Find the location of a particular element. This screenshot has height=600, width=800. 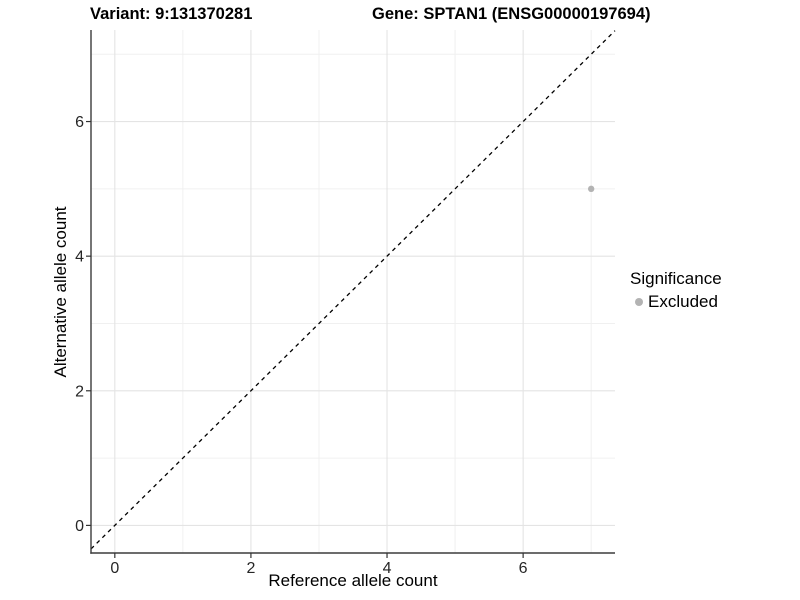

variant-title: Variant: 9:131370281 is located at coordinates (171, 14).